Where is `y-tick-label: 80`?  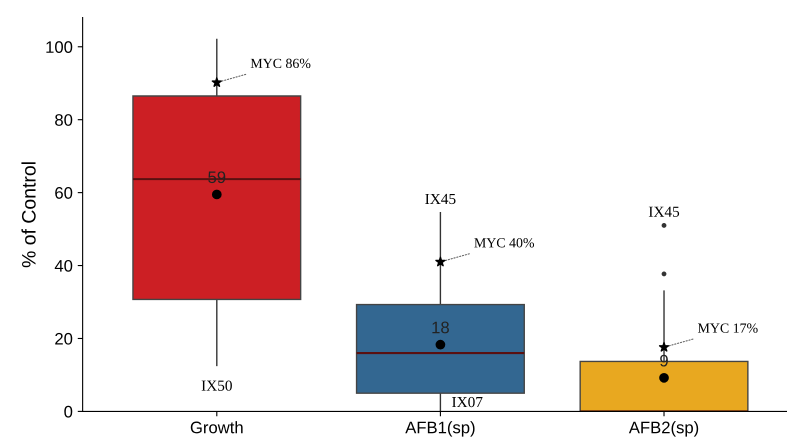 y-tick-label: 80 is located at coordinates (63, 120).